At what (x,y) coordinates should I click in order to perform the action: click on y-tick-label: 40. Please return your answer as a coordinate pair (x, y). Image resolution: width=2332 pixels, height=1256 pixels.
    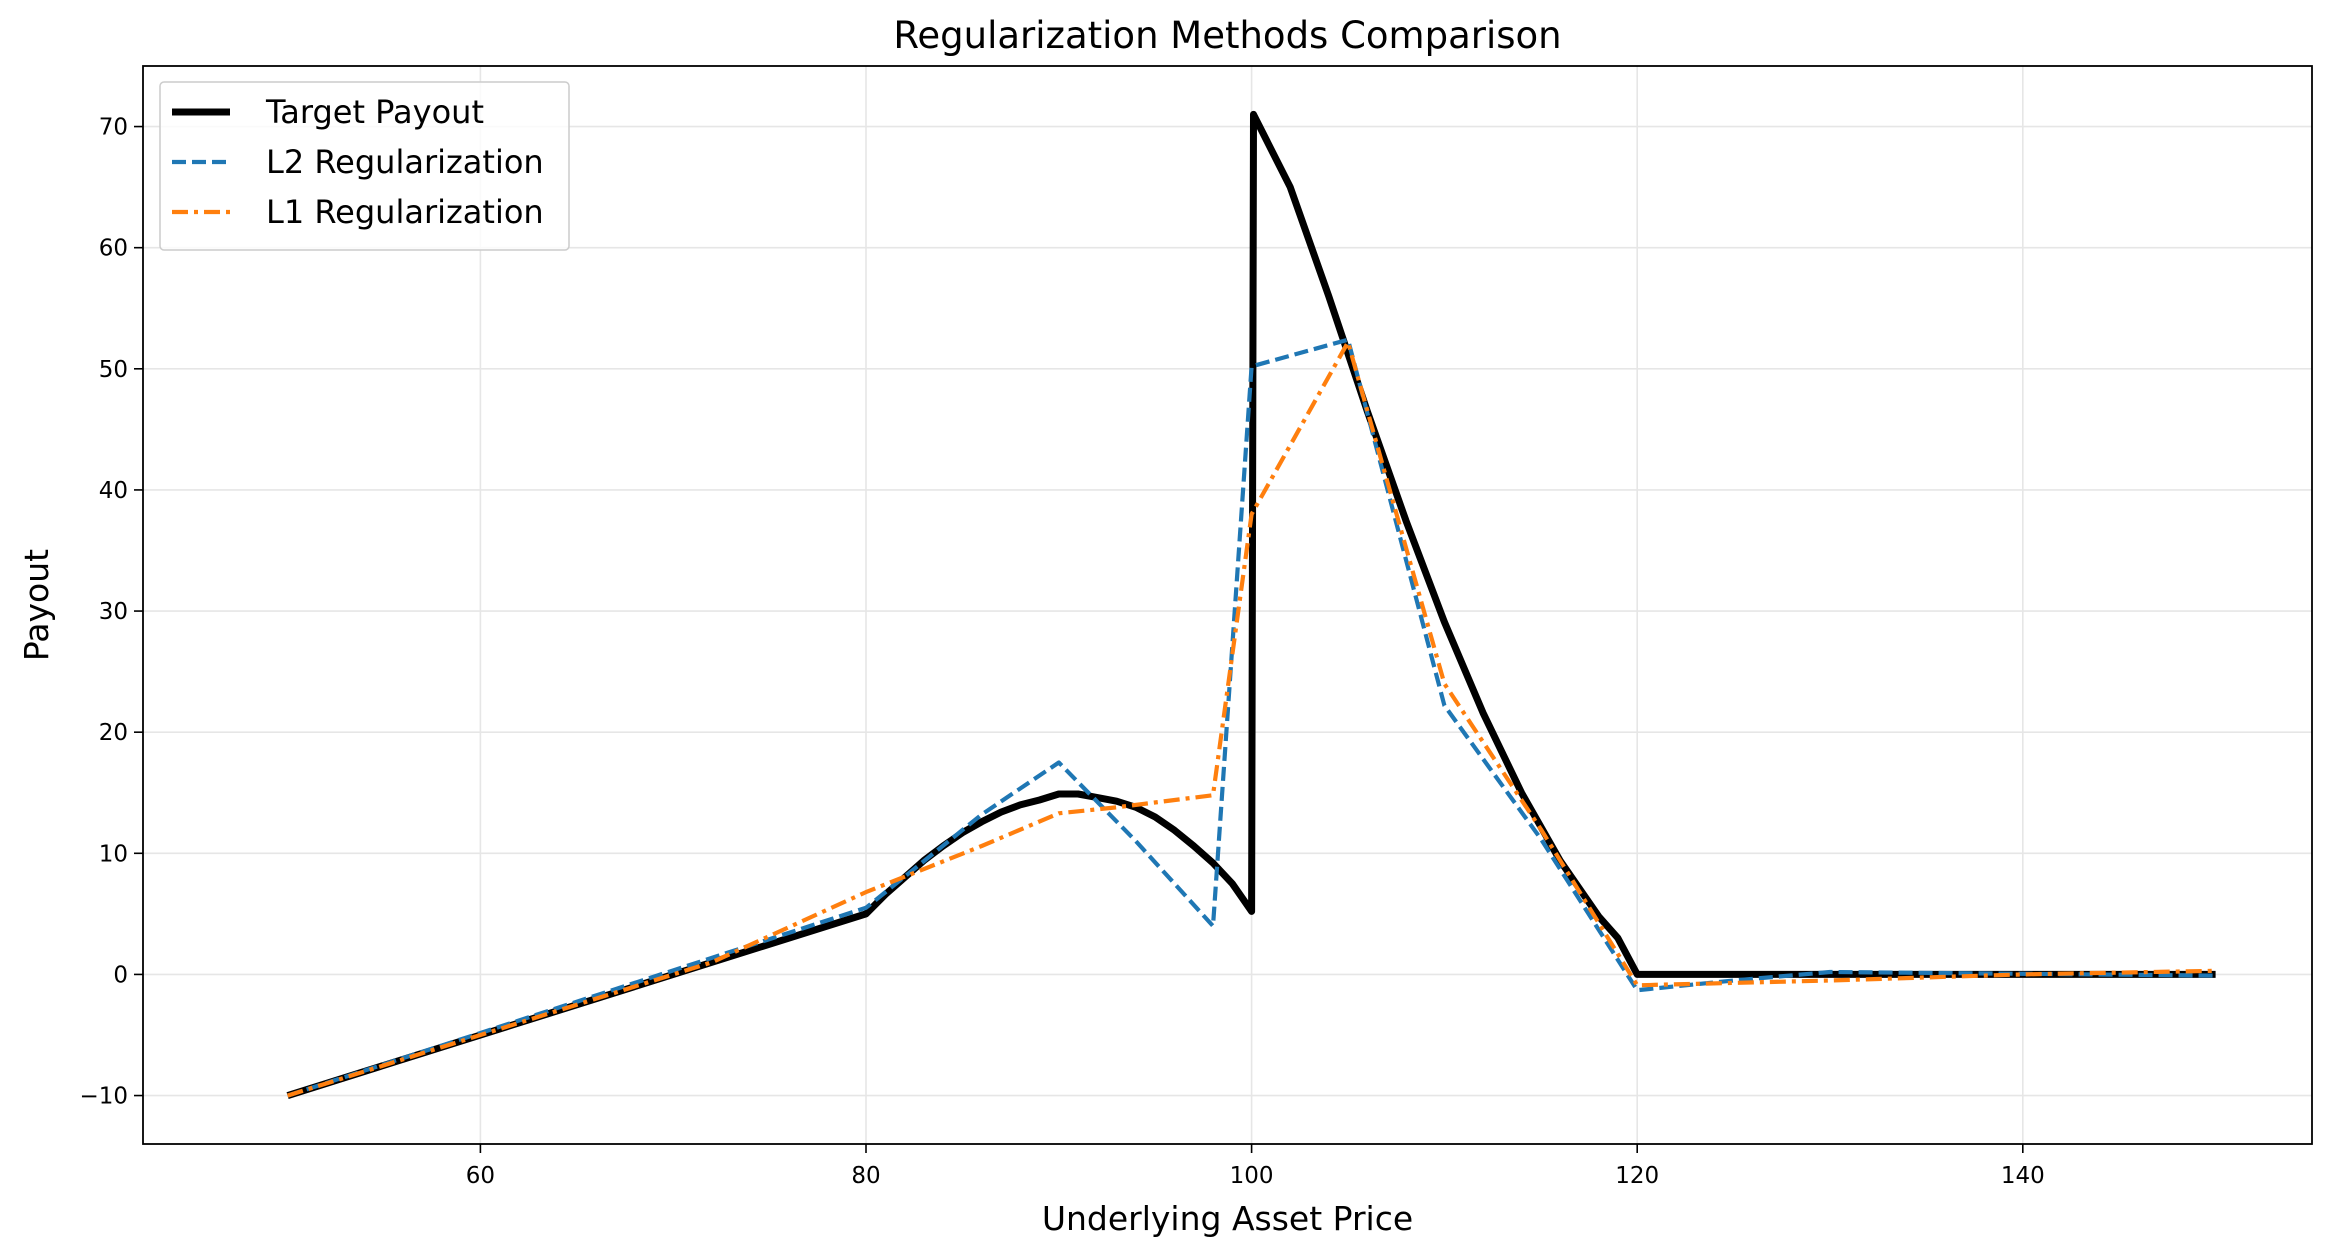
    Looking at the image, I should click on (113, 491).